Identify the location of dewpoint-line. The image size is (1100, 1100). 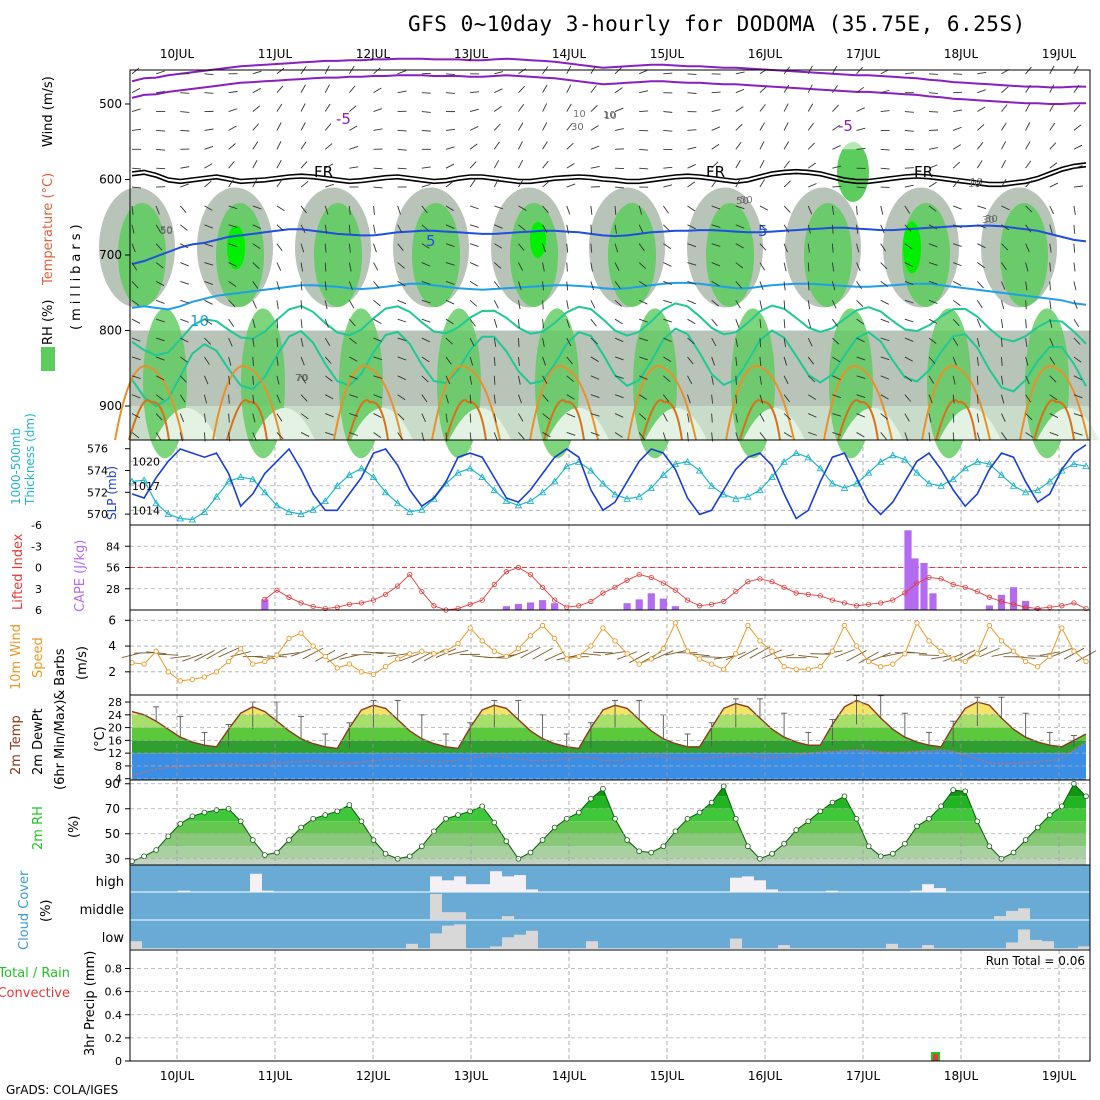
(609, 759).